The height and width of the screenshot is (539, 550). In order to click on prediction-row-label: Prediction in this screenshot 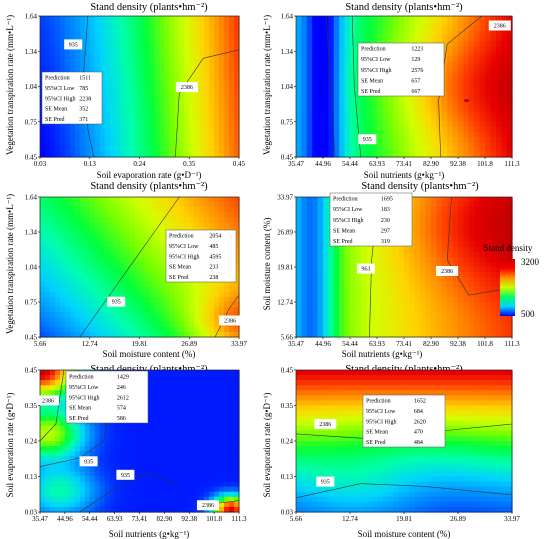, I will do `click(373, 50)`.